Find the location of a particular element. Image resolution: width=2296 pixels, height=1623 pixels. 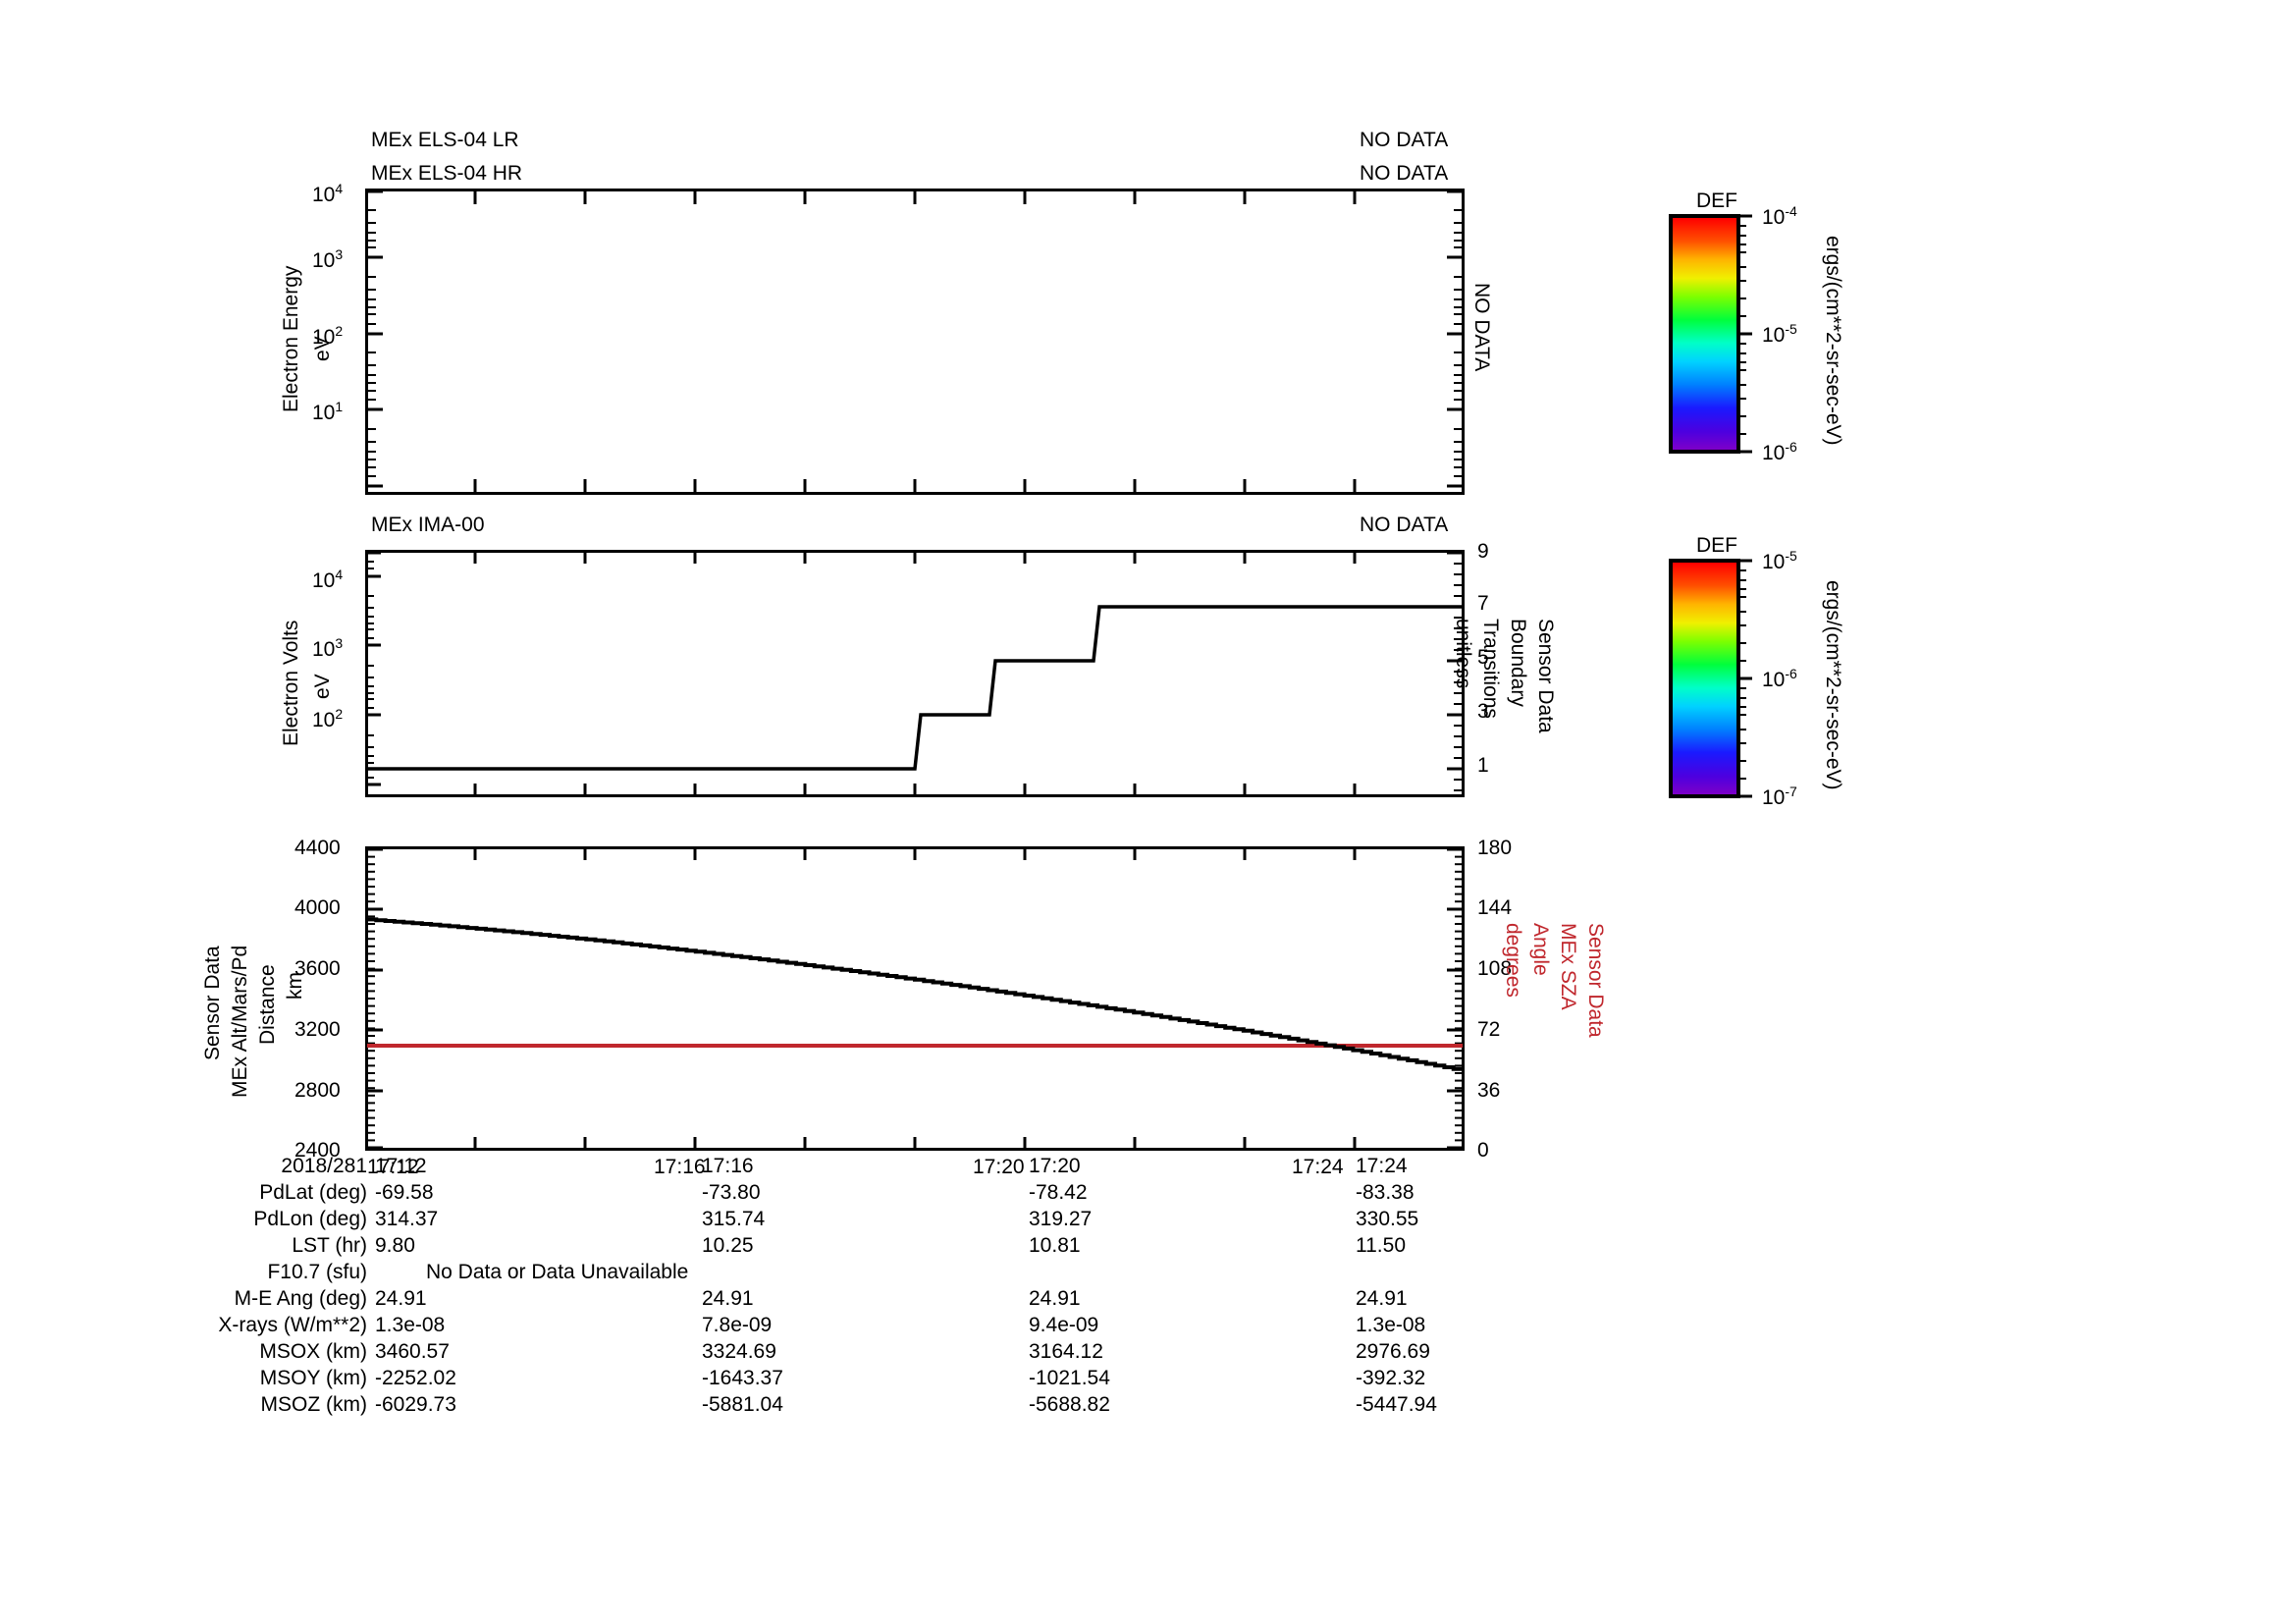

xtick-label-3: 17:24 is located at coordinates (1318, 1167).